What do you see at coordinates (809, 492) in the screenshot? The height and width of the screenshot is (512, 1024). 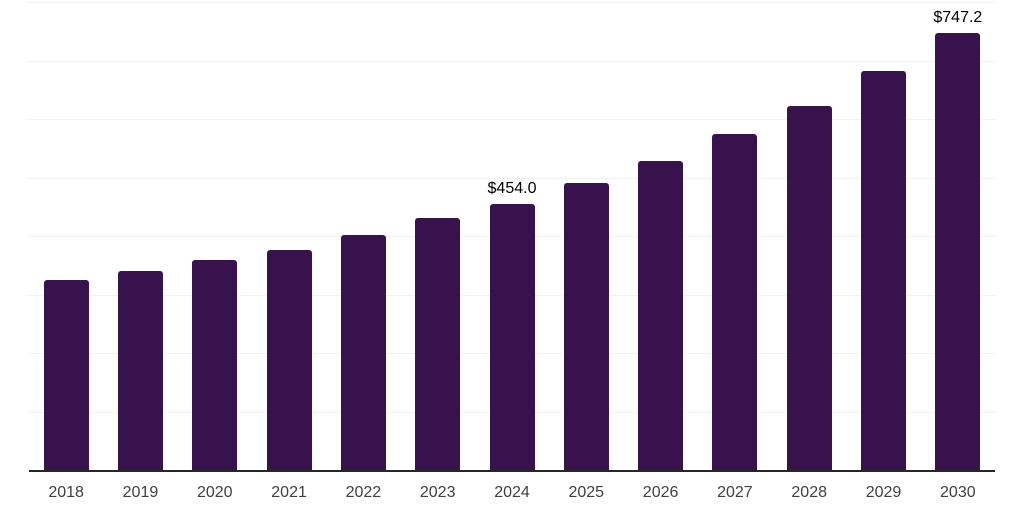 I see `x-tick-label: 2028` at bounding box center [809, 492].